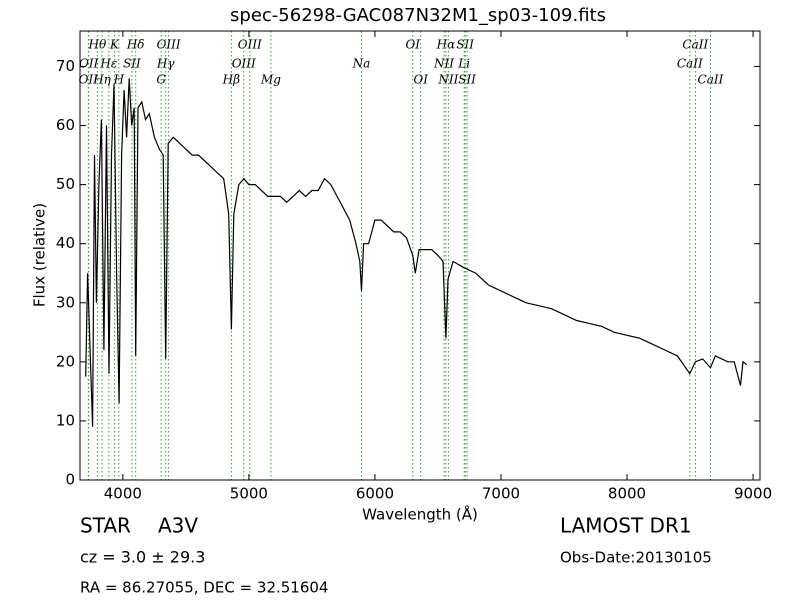 The height and width of the screenshot is (600, 800). I want to click on spectral-line-label: K, so click(114, 45).